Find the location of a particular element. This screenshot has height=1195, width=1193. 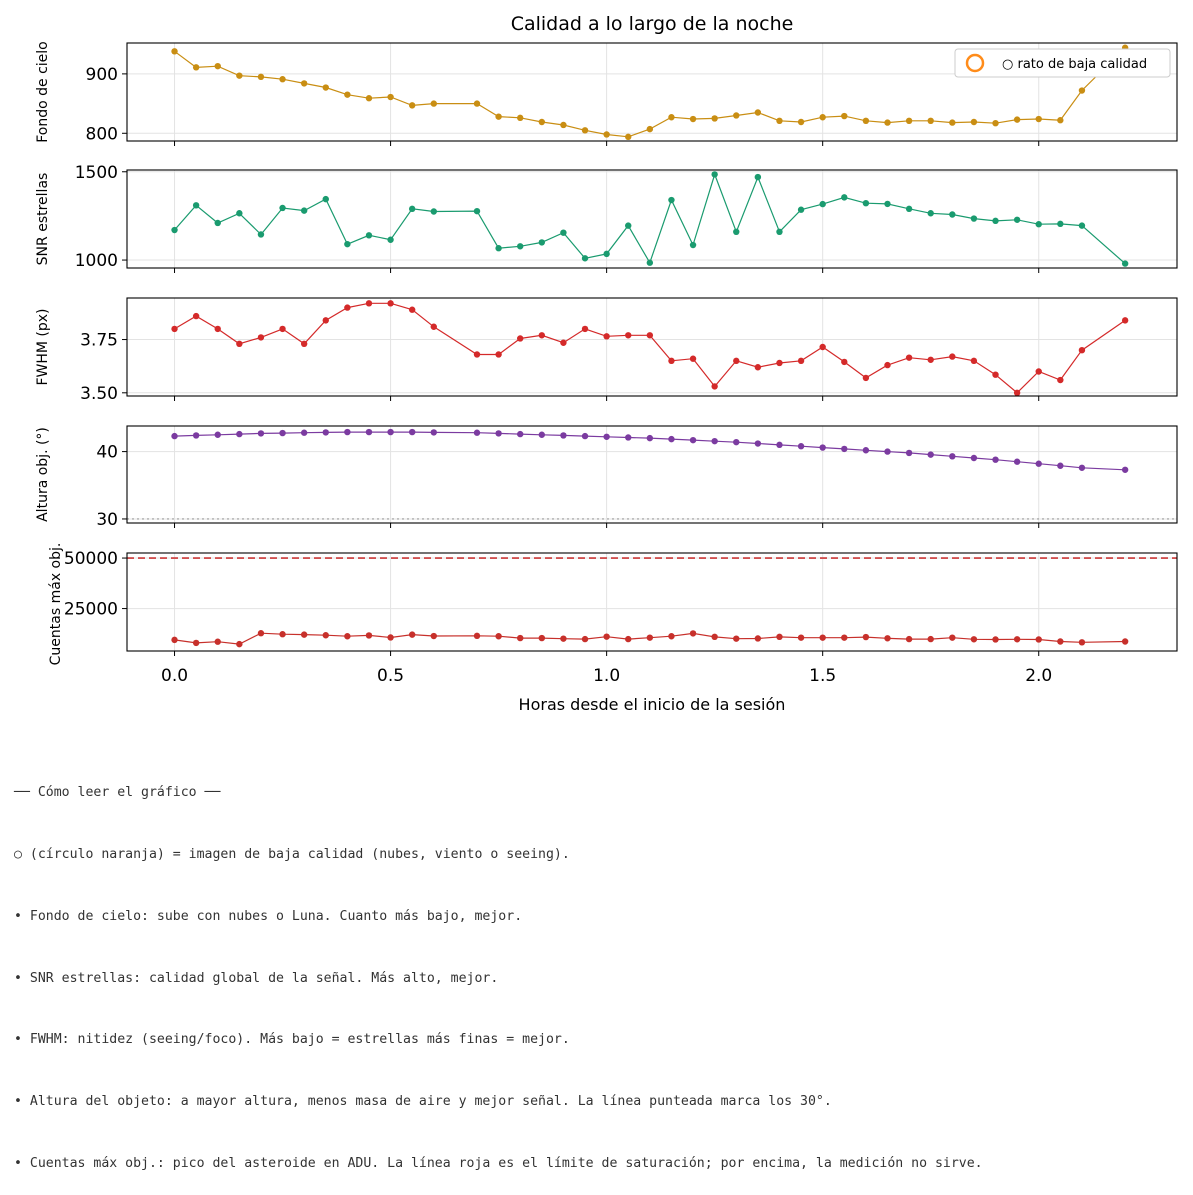

panel-4: 30 40 Altura obj. (°) is located at coordinates (606, 477).